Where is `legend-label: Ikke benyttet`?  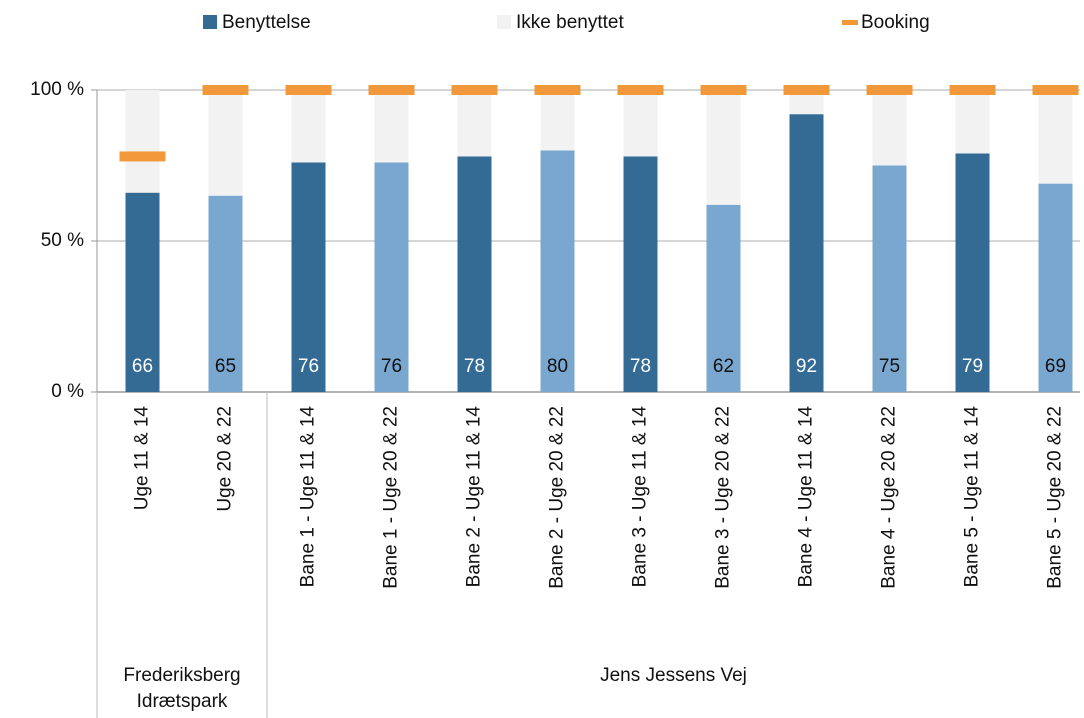 legend-label: Ikke benyttet is located at coordinates (570, 22).